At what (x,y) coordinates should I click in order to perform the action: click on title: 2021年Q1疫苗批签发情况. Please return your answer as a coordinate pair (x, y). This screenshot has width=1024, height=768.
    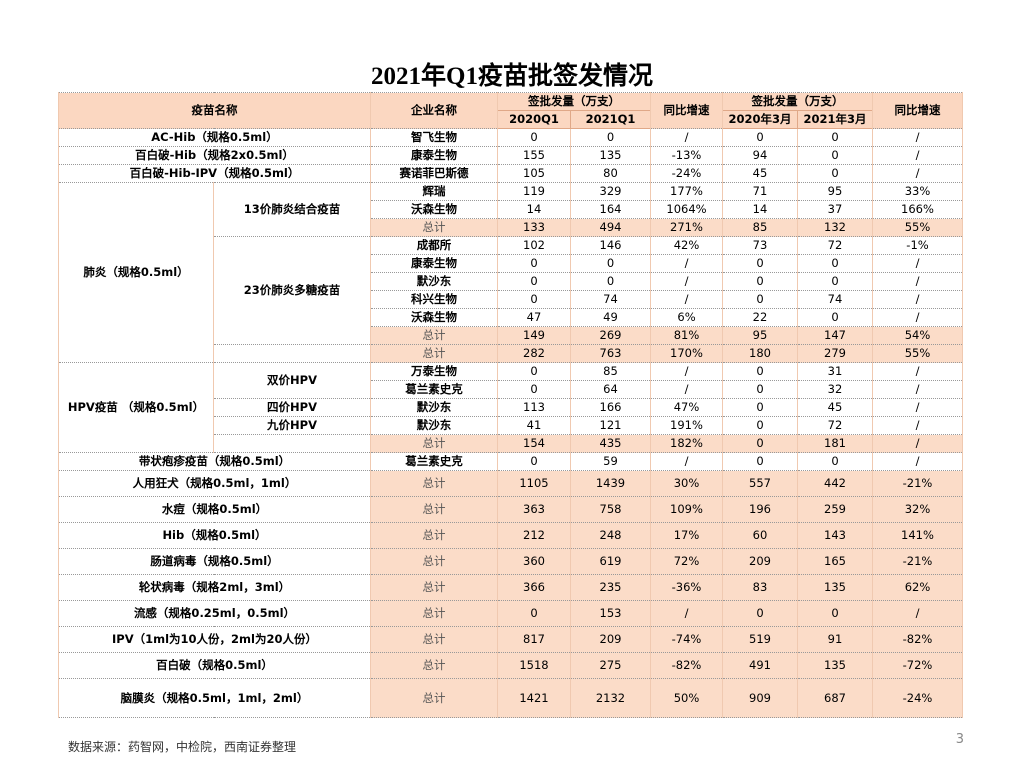
    Looking at the image, I should click on (512, 76).